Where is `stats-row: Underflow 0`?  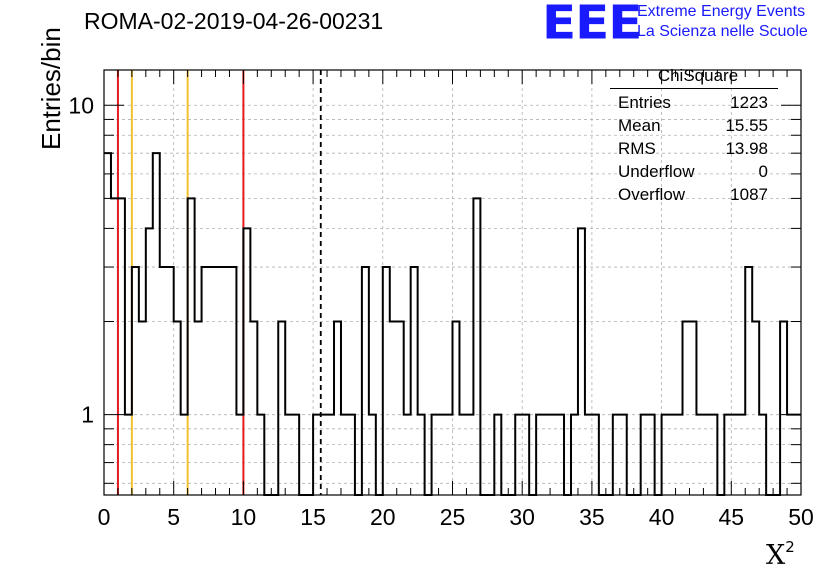
stats-row: Underflow 0 is located at coordinates (693, 171).